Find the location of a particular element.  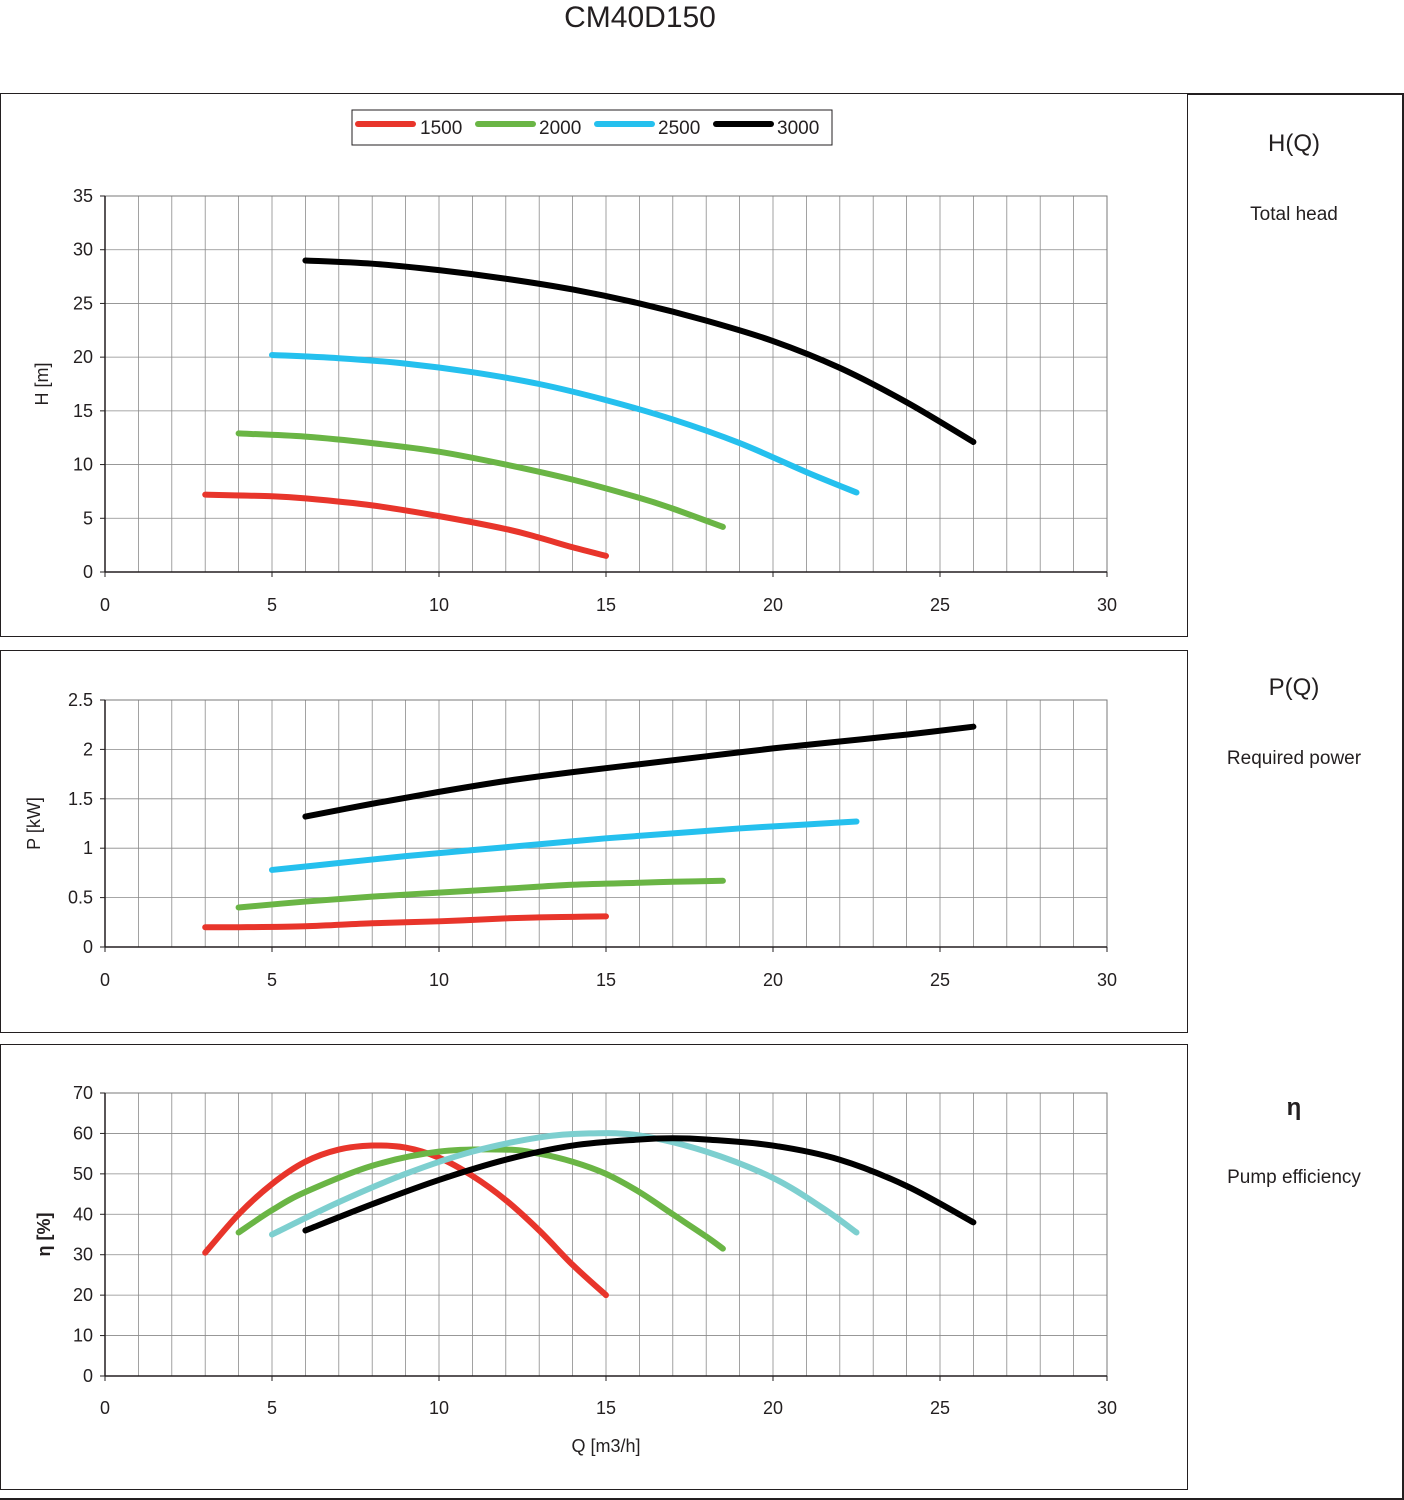

head-y-tick-label: 0 is located at coordinates (88, 572).